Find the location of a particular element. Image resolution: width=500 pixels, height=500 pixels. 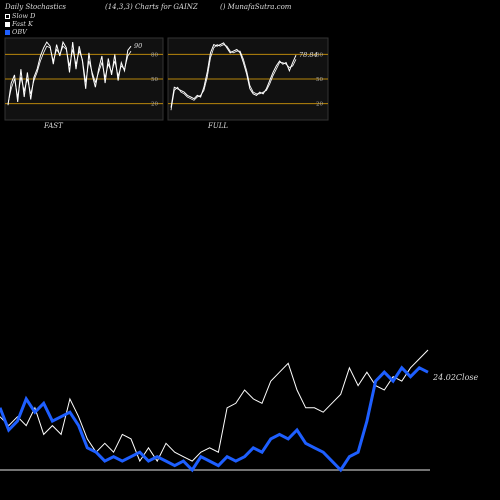

legend-item-slow-d: Slow D is located at coordinates (20, 16).